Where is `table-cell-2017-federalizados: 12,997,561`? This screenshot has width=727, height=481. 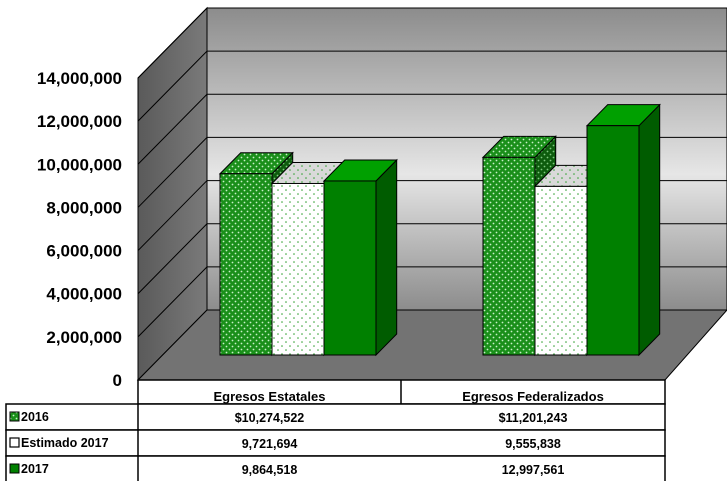 table-cell-2017-federalizados: 12,997,561 is located at coordinates (533, 470).